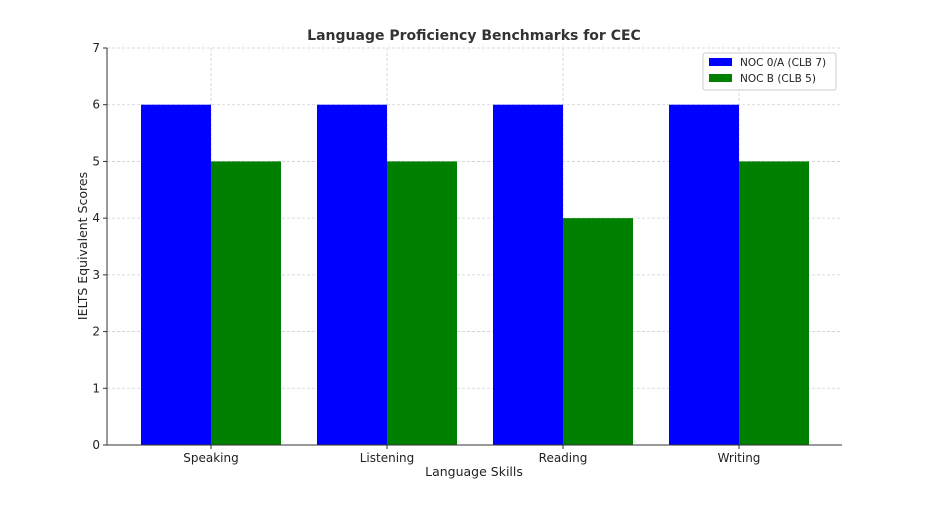  What do you see at coordinates (598, 331) in the screenshot?
I see `bar-series2-reading` at bounding box center [598, 331].